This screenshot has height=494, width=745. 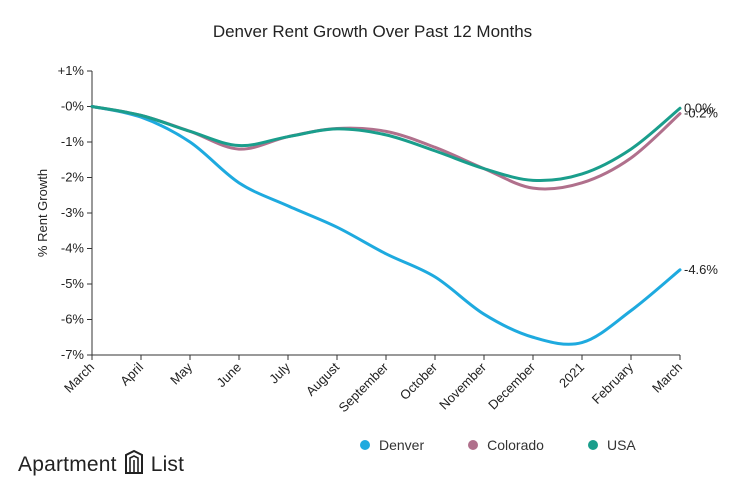 What do you see at coordinates (372, 31) in the screenshot?
I see `chart-title: Denver Rent Growth Over Past 12 Months` at bounding box center [372, 31].